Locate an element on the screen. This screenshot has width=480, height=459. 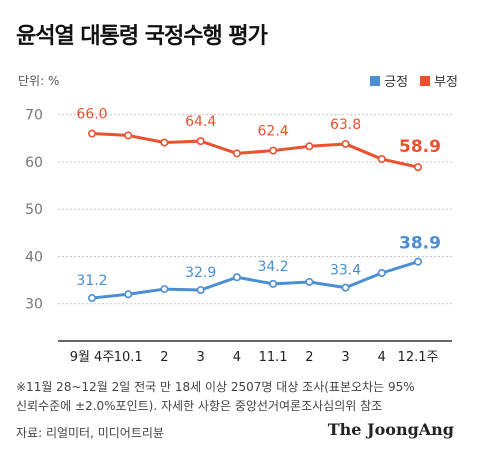
legend-label-negative: 부정 is located at coordinates (446, 82).